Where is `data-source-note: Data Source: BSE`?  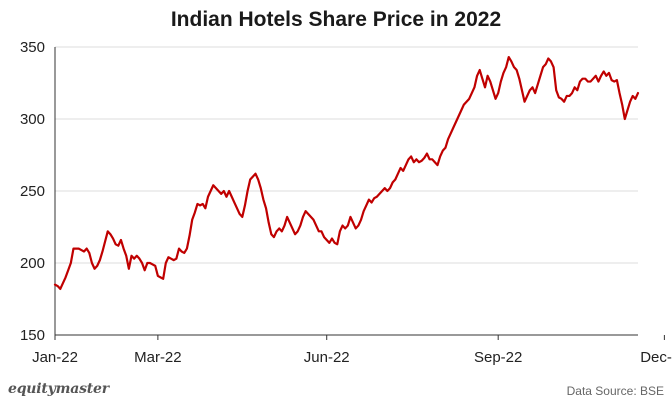 data-source-note: Data Source: BSE is located at coordinates (615, 391).